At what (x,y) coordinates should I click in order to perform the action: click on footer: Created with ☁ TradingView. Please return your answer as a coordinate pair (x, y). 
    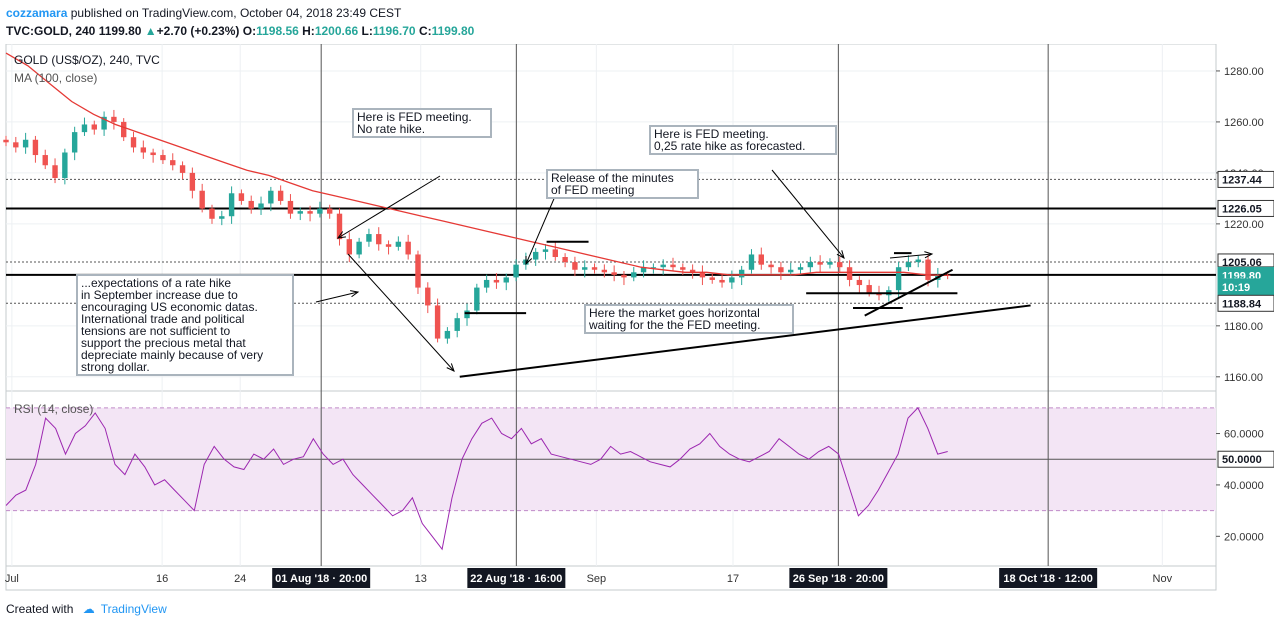
    Looking at the image, I should click on (86, 609).